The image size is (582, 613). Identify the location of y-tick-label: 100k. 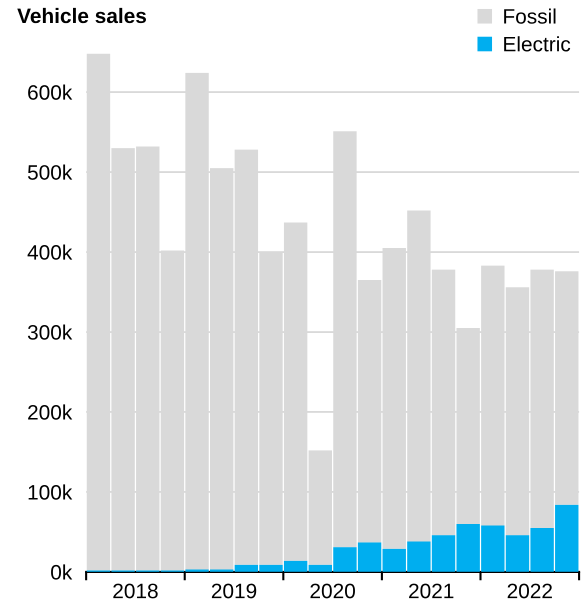
(50, 492).